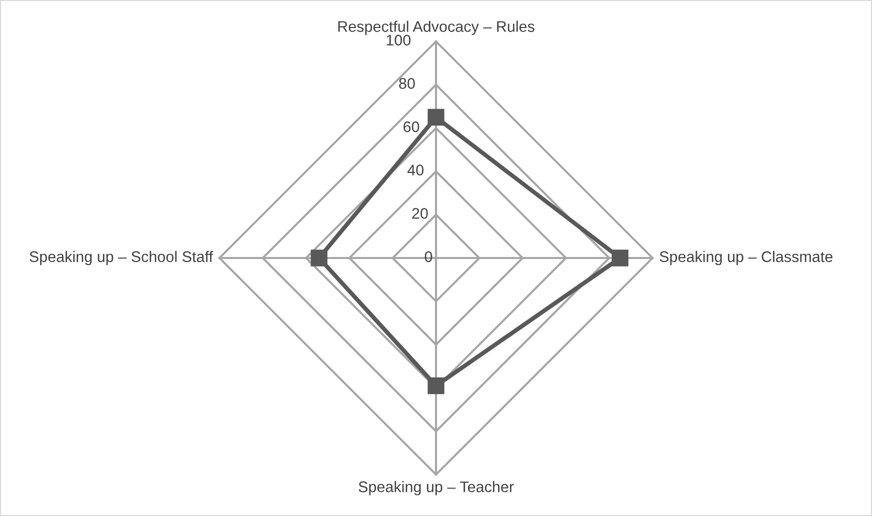 The width and height of the screenshot is (872, 516). I want to click on spoke-label: Speaking up – School Staff, so click(121, 258).